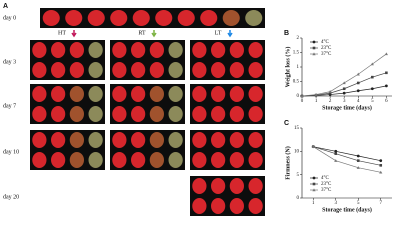  I want to click on x-tick-label: 2, so click(330, 101).